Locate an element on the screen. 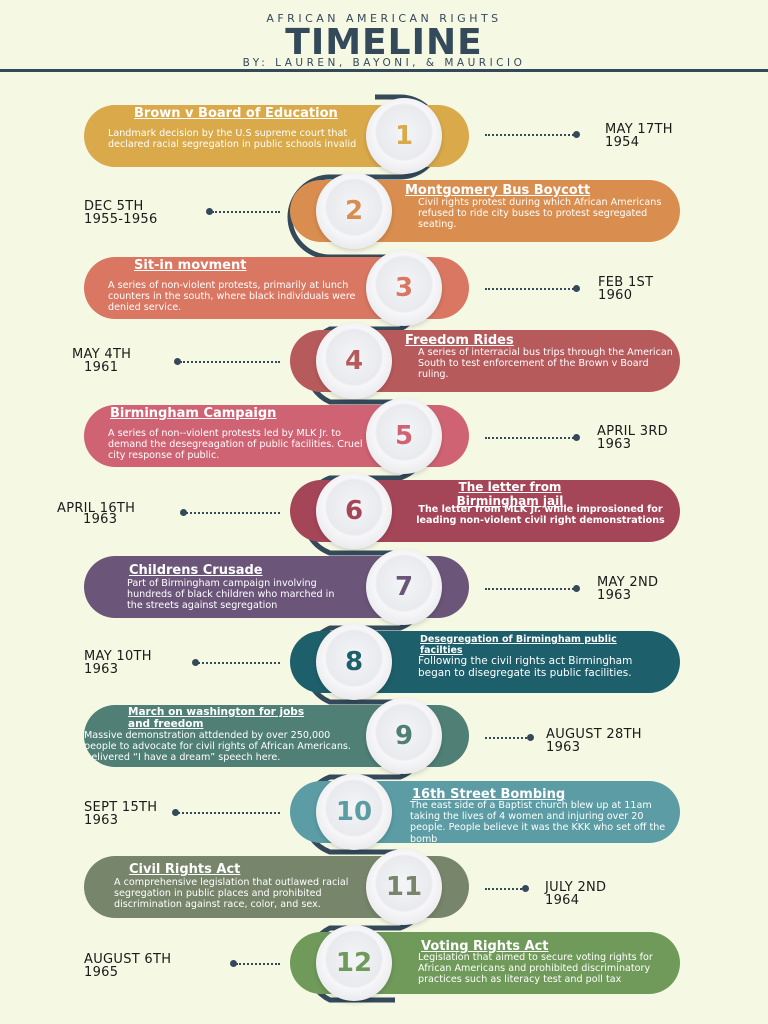  page-title: TIMELINE is located at coordinates (384, 42).